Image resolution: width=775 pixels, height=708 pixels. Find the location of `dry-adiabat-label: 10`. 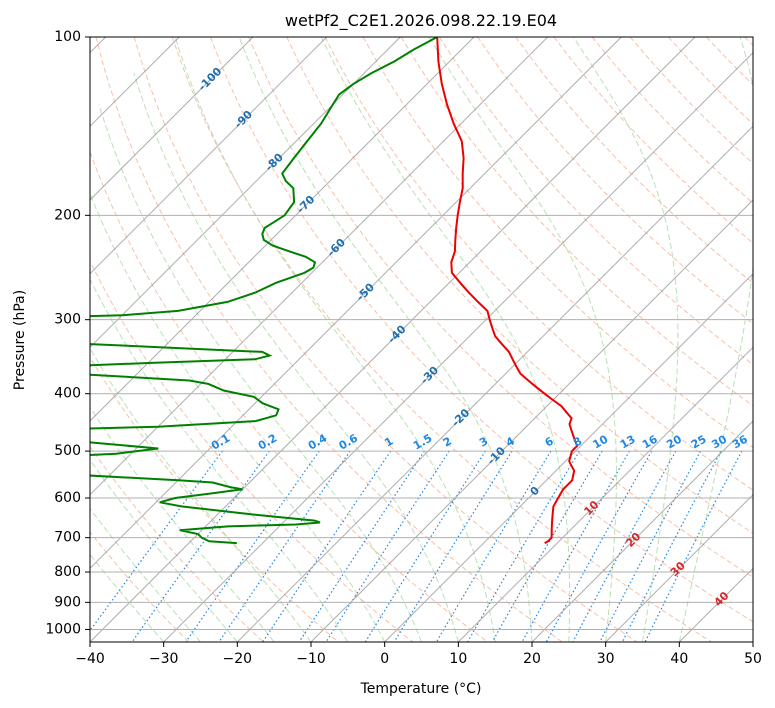

dry-adiabat-label: 10 is located at coordinates (591, 508).